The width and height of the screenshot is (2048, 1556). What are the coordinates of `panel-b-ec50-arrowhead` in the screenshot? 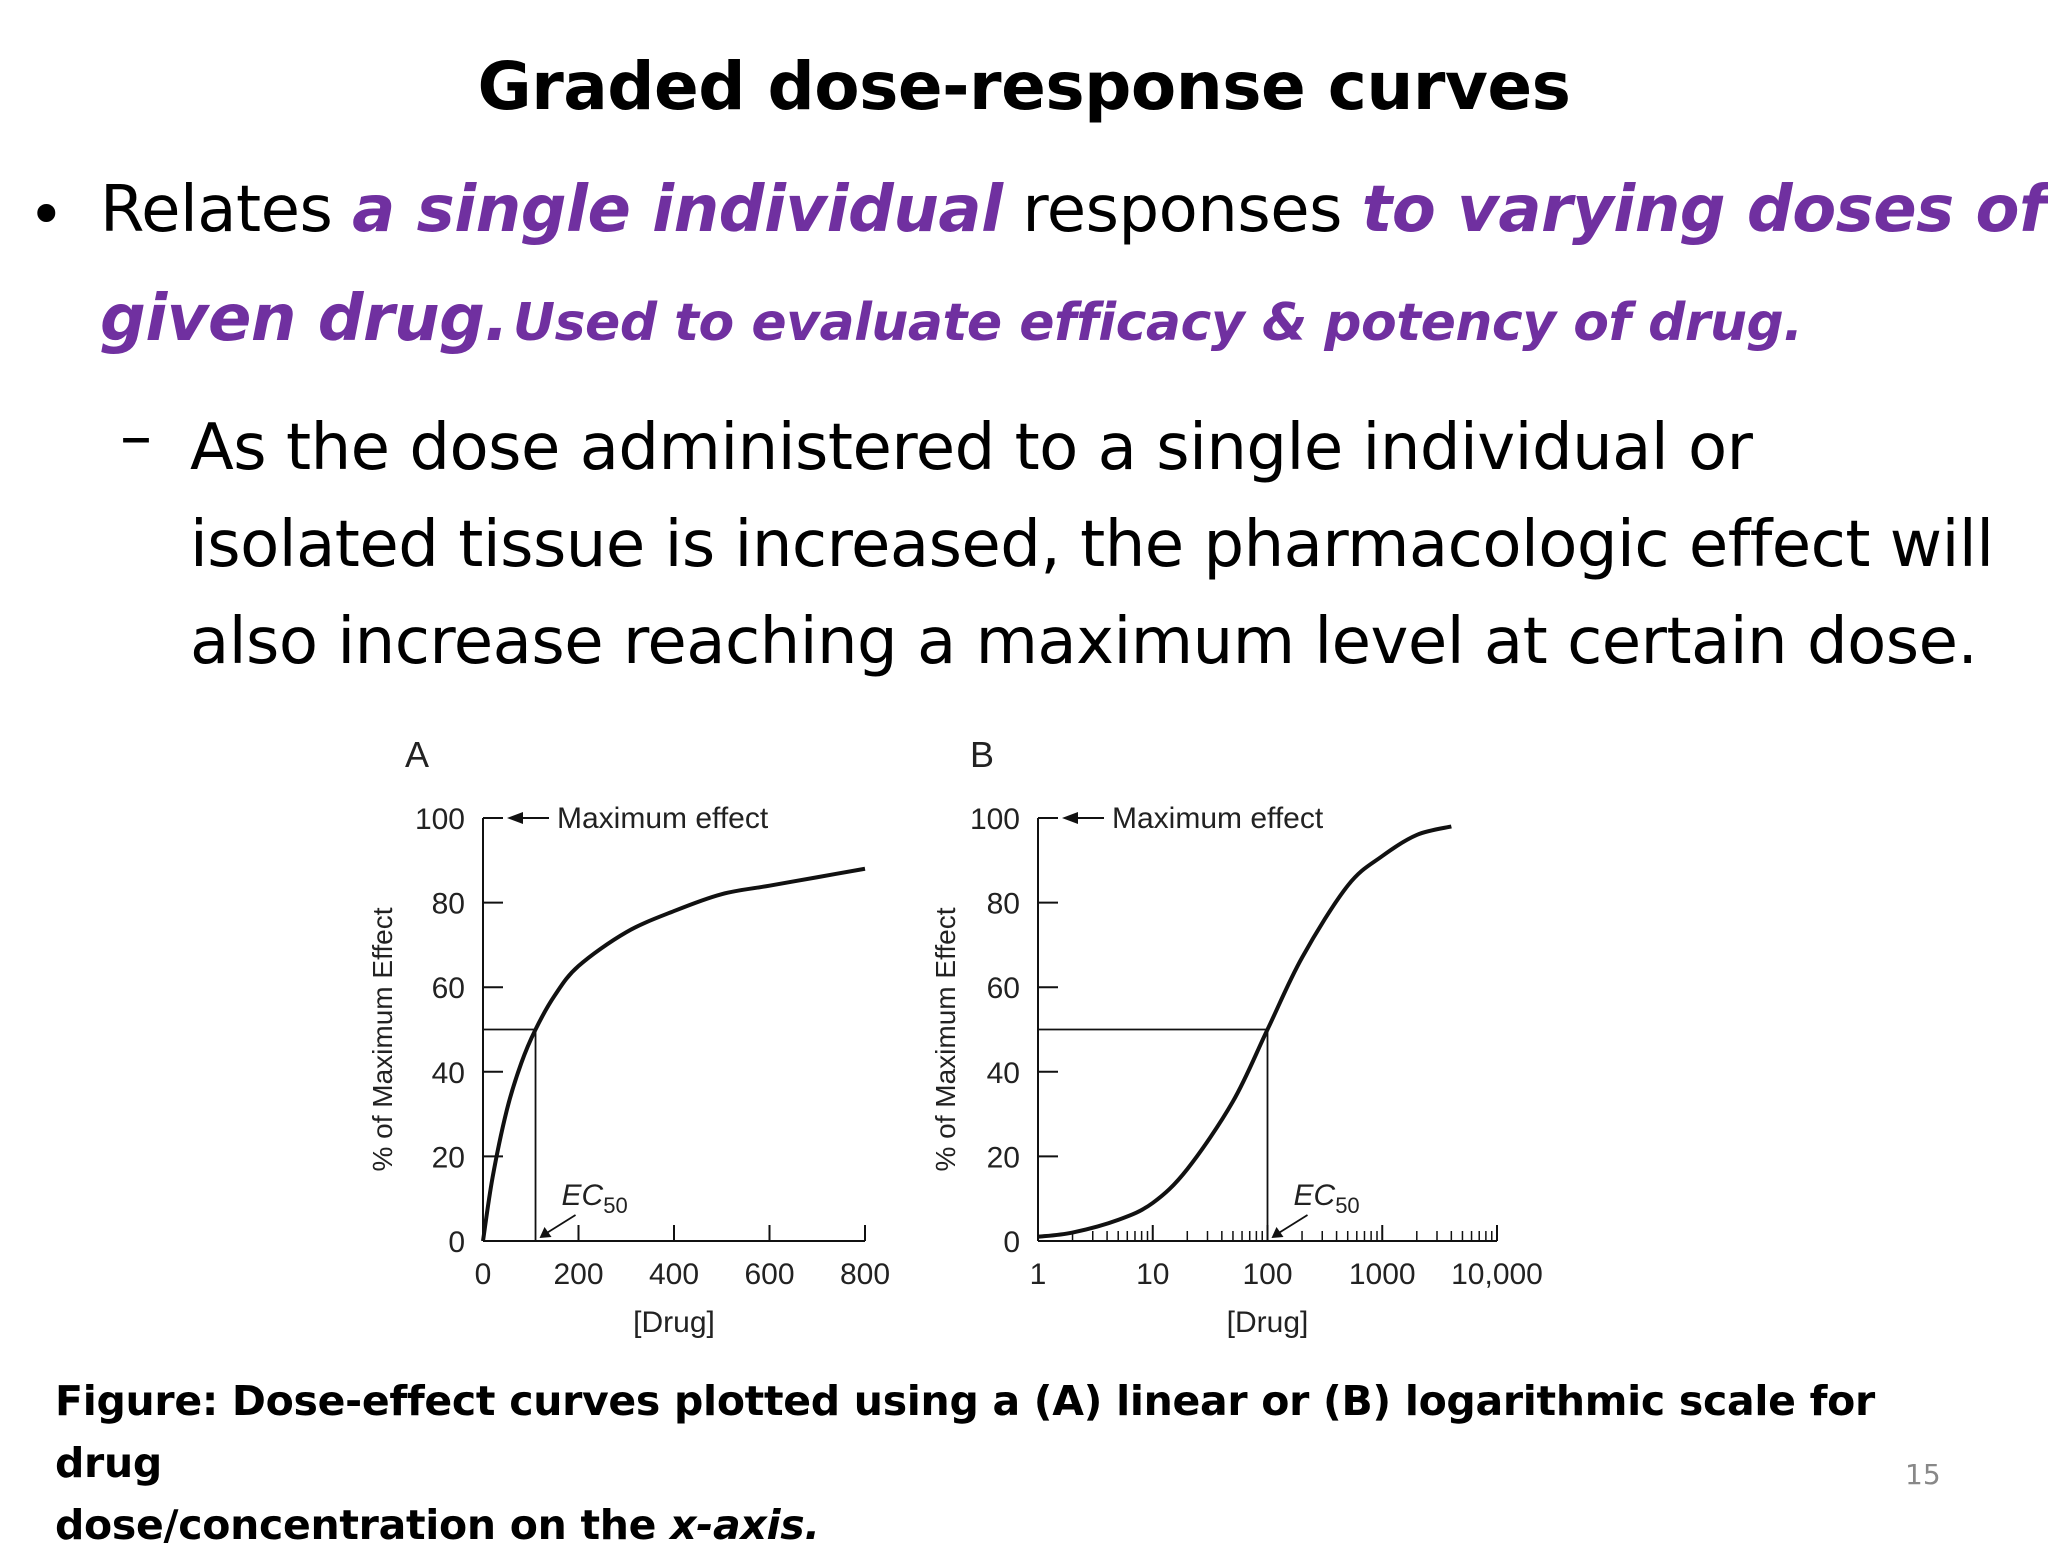 It's located at (1277, 1232).